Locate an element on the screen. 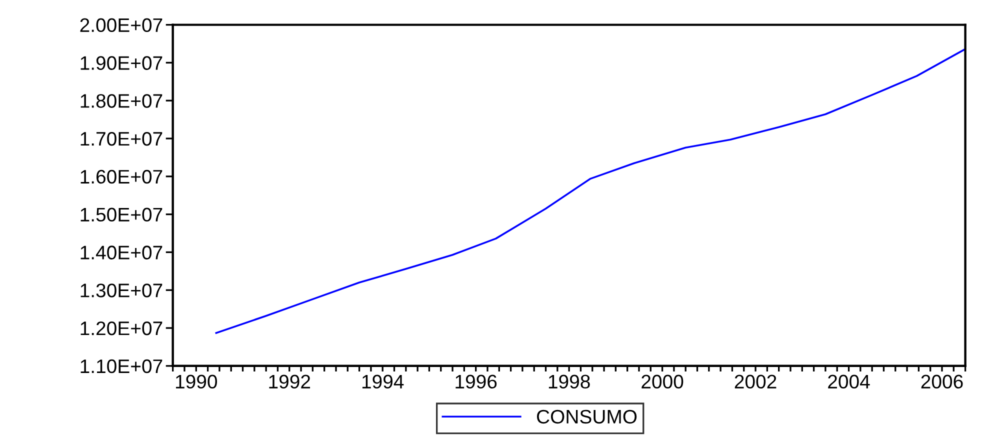 This screenshot has height=443, width=982. y-tick-label: 2.00E+07 is located at coordinates (121, 25).